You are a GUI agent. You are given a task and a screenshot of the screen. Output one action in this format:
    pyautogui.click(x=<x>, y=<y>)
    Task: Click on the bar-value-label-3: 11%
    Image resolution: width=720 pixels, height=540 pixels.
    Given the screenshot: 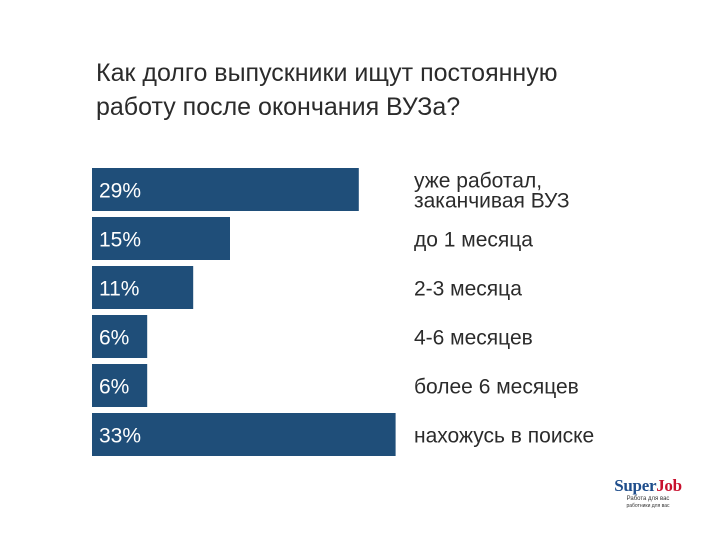 What is the action you would take?
    pyautogui.click(x=119, y=289)
    